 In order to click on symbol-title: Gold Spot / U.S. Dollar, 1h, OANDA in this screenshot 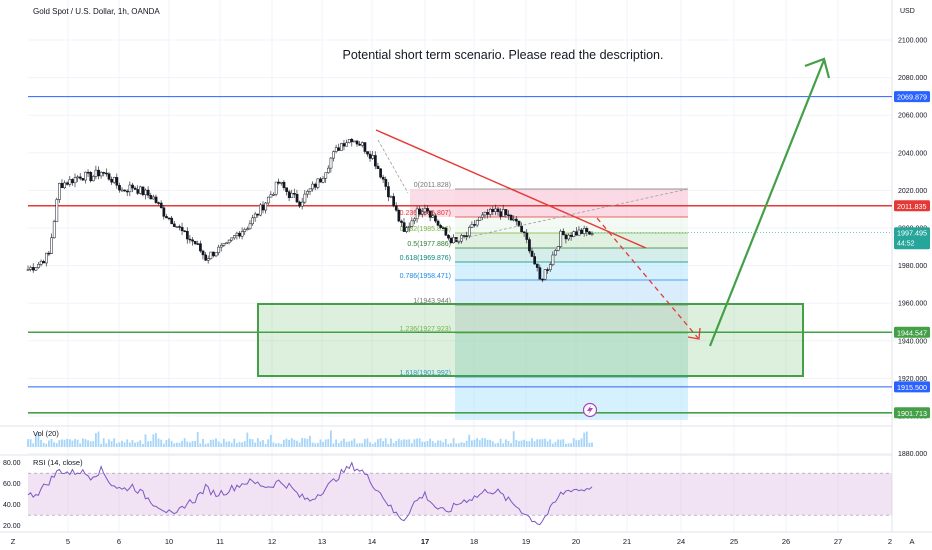, I will do `click(96, 11)`.